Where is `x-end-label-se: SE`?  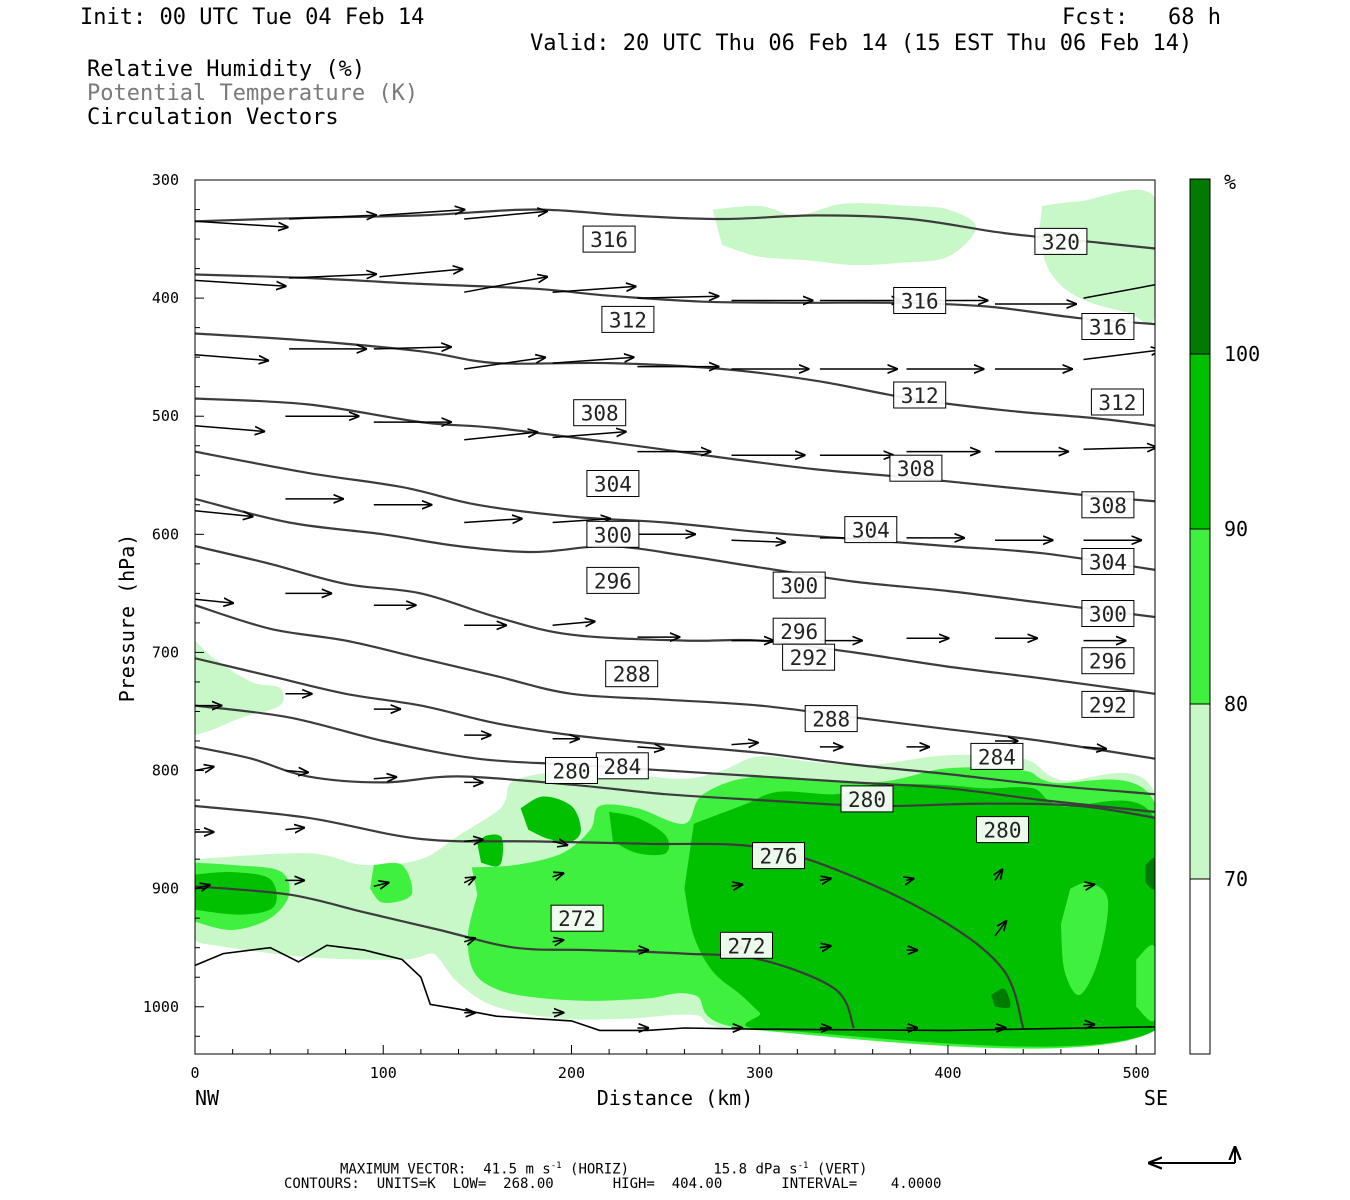
x-end-label-se: SE is located at coordinates (1156, 1098).